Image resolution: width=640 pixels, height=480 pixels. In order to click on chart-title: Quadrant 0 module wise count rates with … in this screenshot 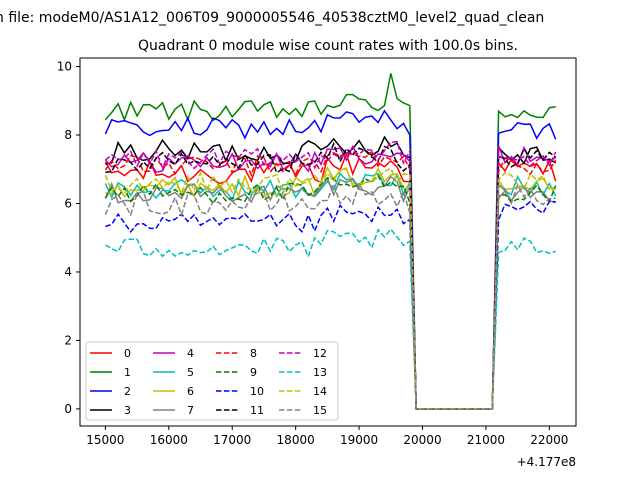, I will do `click(328, 46)`.